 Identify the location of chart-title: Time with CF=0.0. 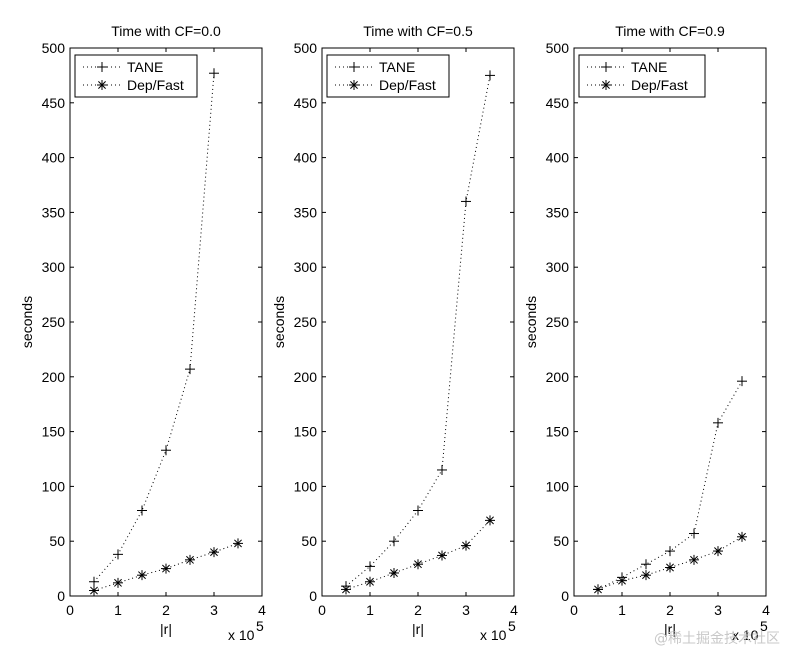
(166, 31).